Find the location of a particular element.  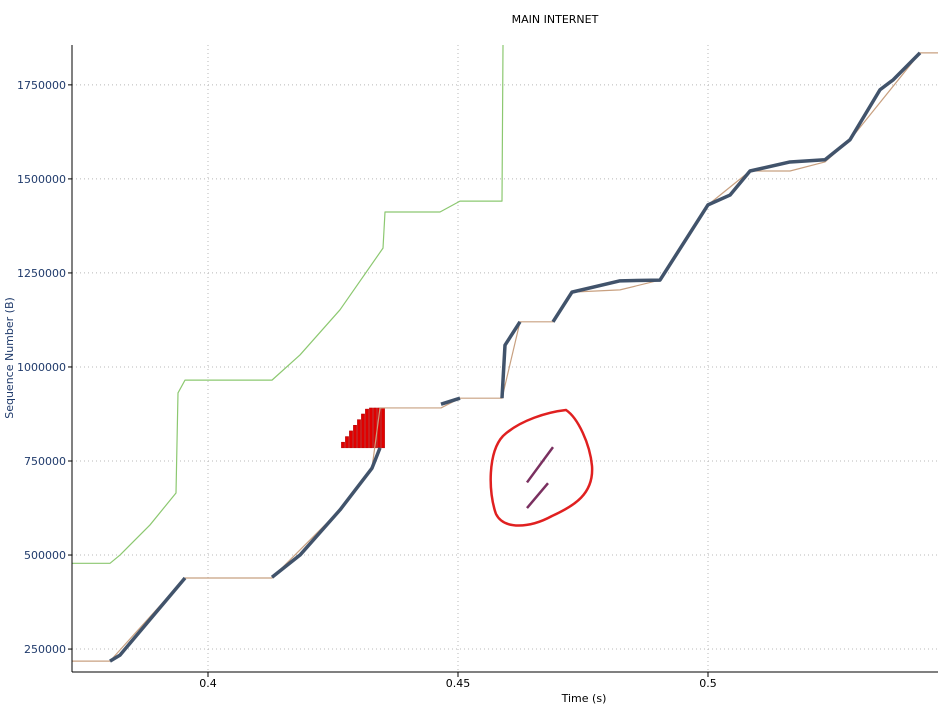

hand-drawn-annotation is located at coordinates (541, 467).